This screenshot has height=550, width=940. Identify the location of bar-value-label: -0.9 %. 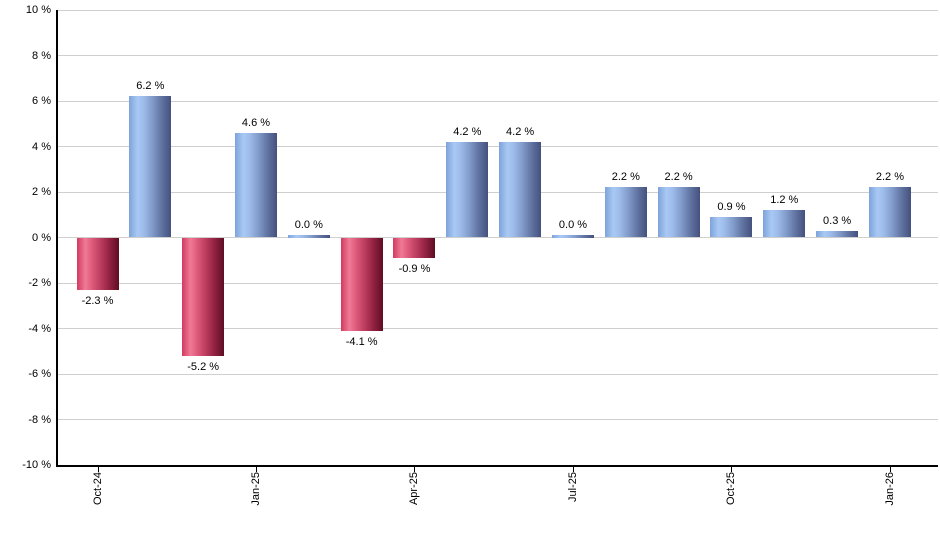
(414, 268).